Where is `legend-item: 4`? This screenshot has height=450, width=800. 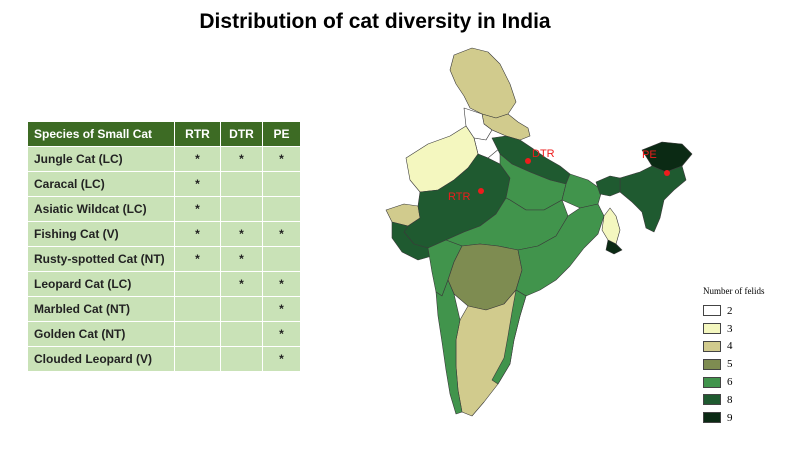
legend-item: 4 is located at coordinates (733, 347).